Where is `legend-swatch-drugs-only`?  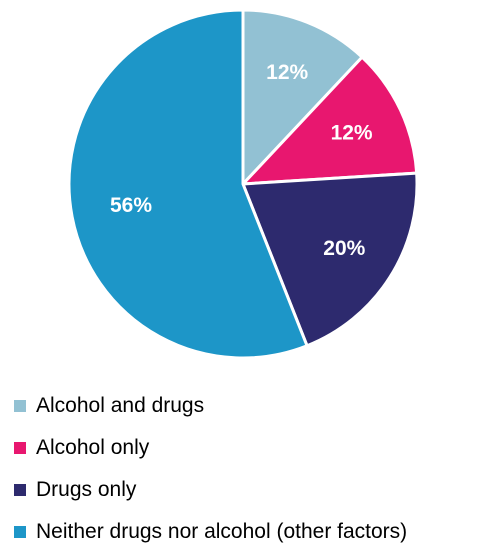 legend-swatch-drugs-only is located at coordinates (20, 490).